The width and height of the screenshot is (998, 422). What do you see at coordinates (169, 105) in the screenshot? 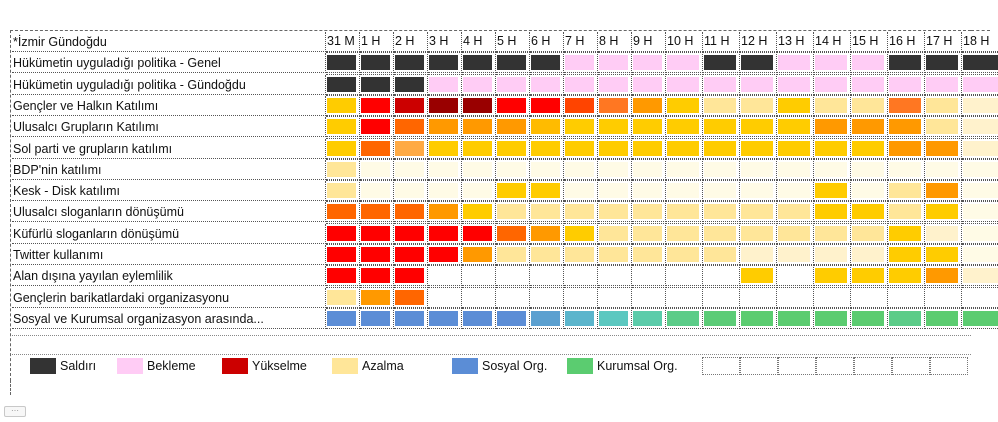
I see `row-label: Gençler ve Halkın Katılımı` at bounding box center [169, 105].